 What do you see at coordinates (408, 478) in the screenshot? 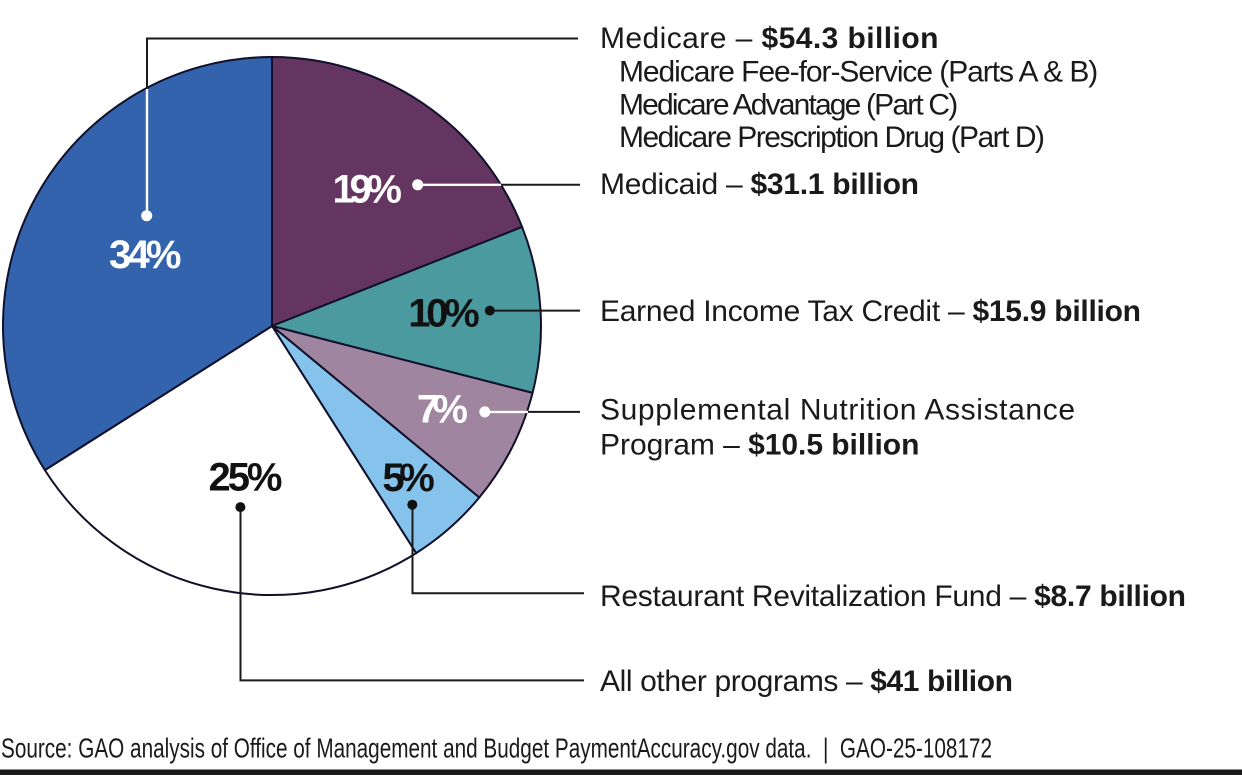
I see `svg-text: 5%` at bounding box center [408, 478].